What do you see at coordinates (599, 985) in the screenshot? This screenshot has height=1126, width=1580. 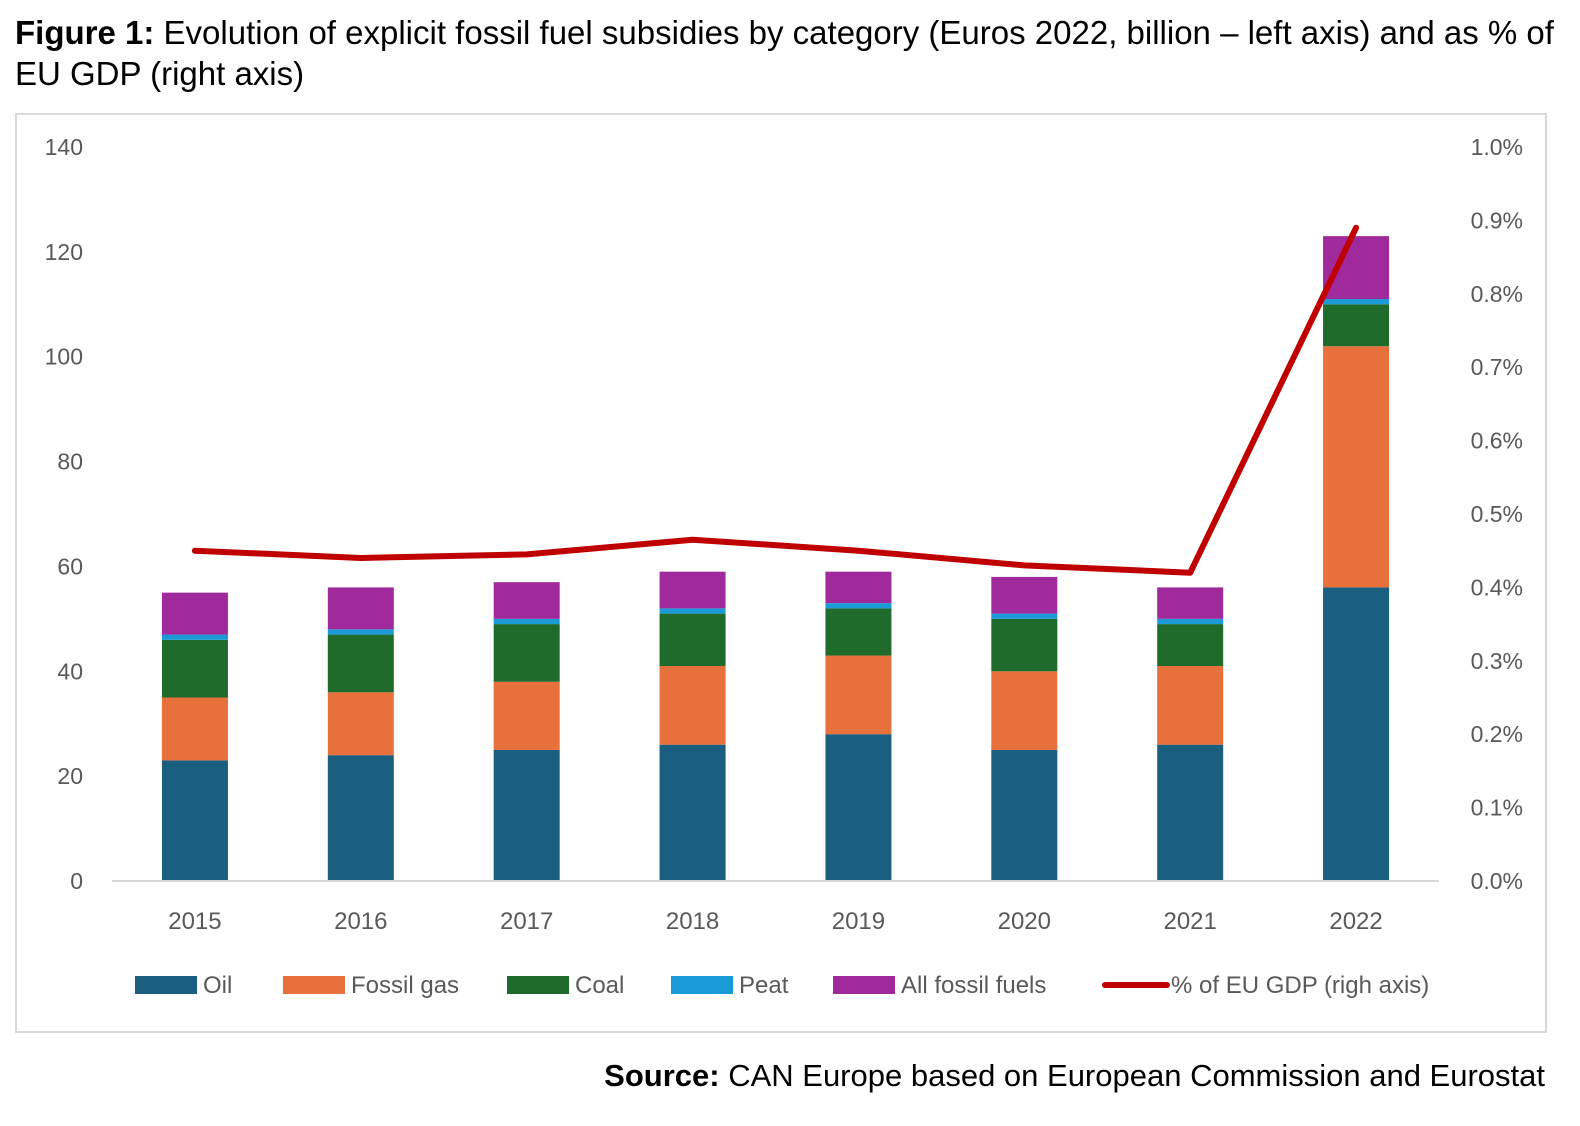 I see `legend-label-coal: Coal` at bounding box center [599, 985].